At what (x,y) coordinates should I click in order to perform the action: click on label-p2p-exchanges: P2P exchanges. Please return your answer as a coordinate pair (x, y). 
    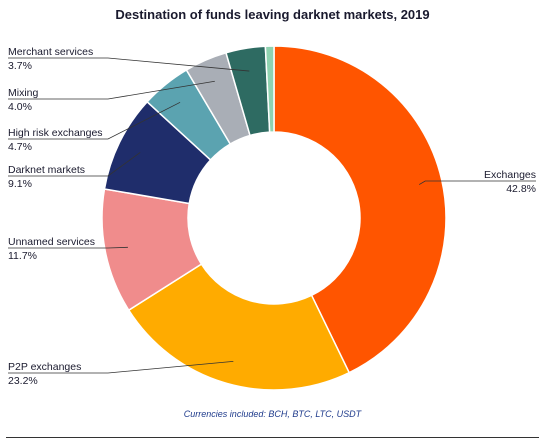
    Looking at the image, I should click on (44, 367).